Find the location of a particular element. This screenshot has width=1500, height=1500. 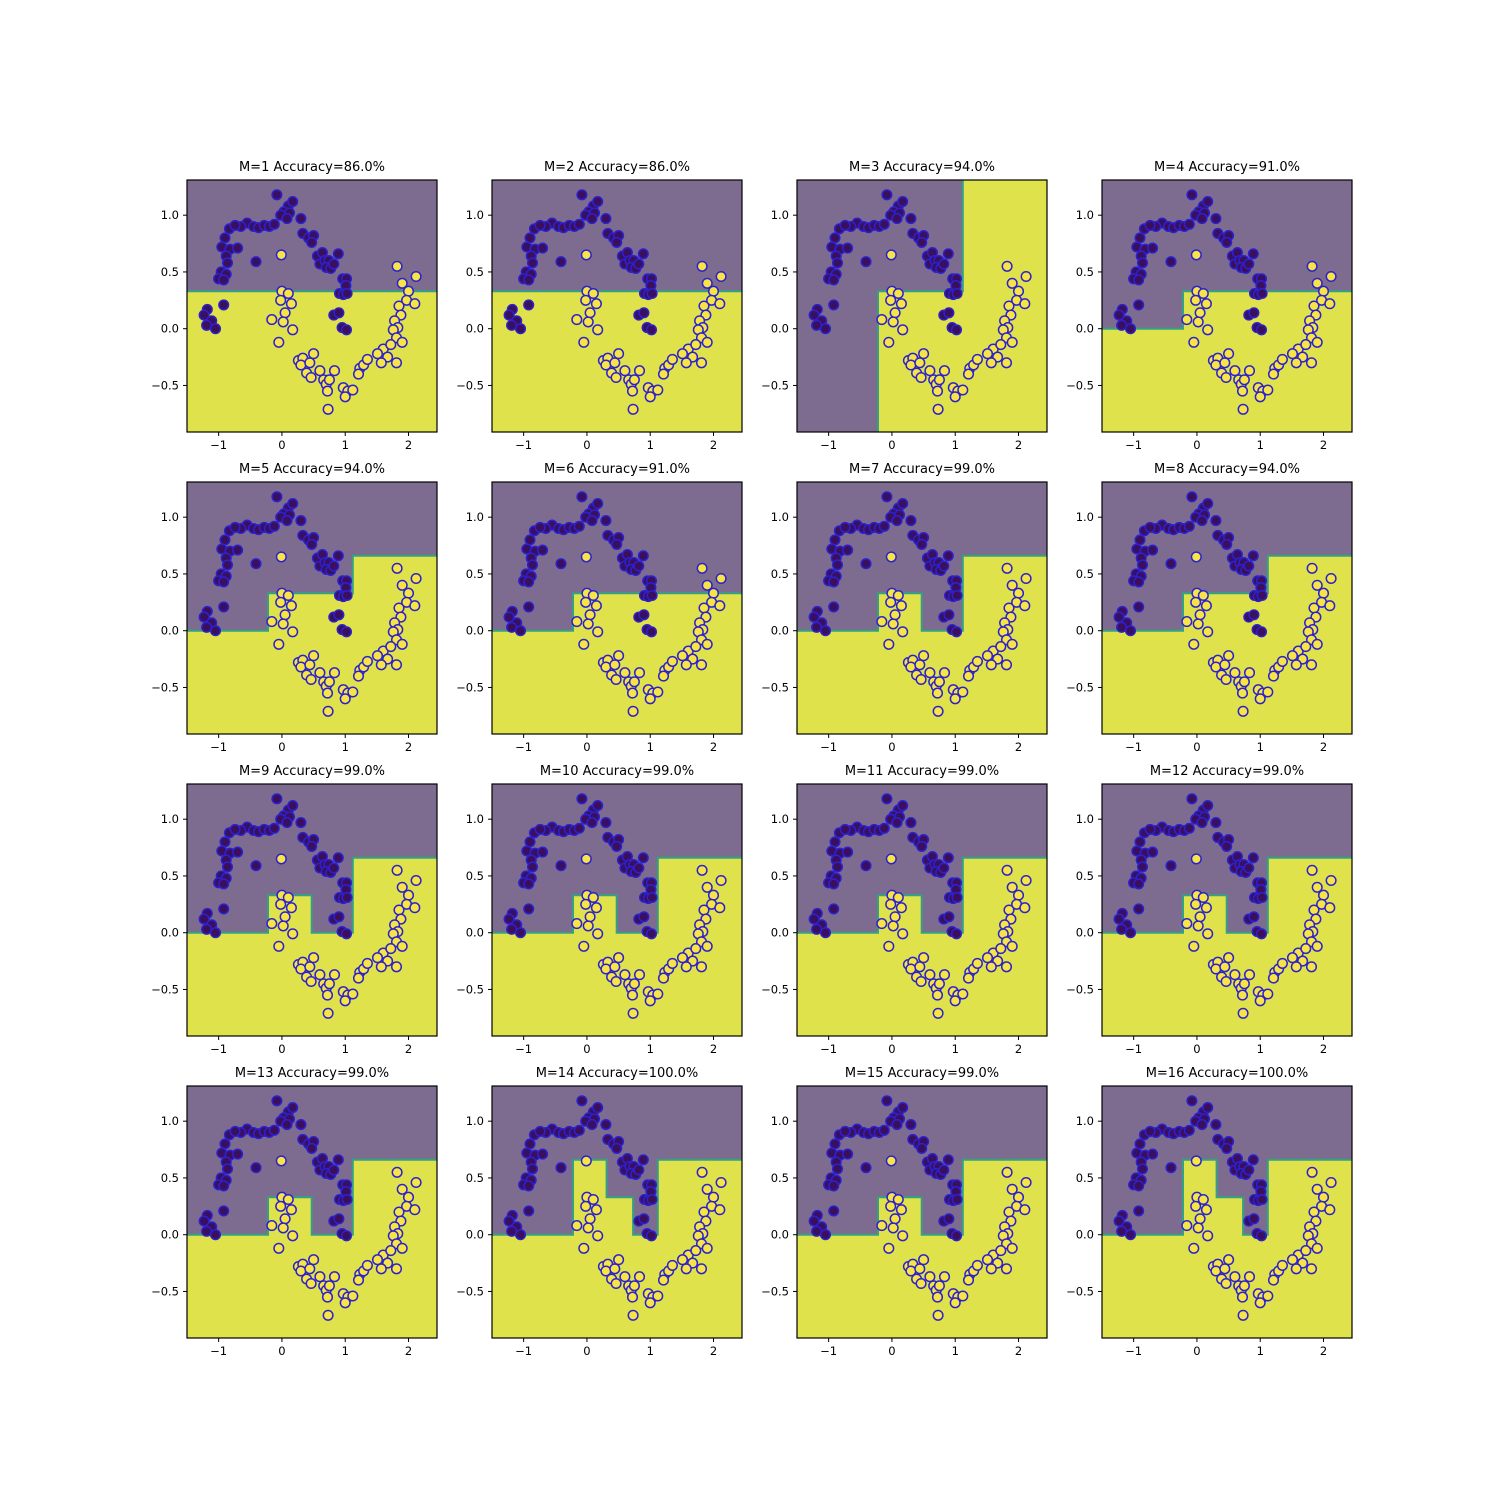

region-class0 is located at coordinates (922, 858).